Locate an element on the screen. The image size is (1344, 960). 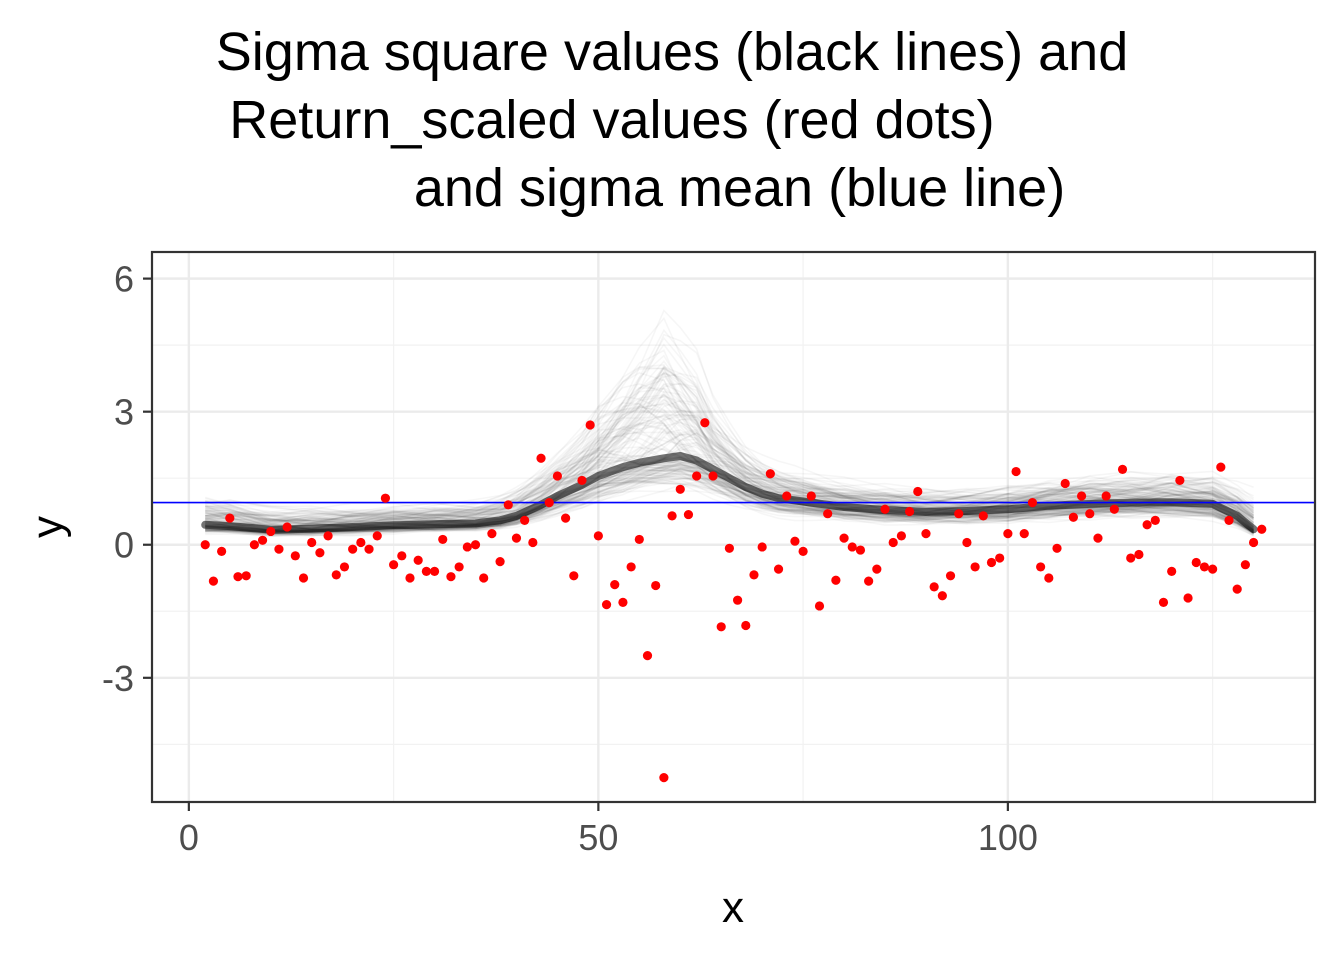
x-axis: 0 50 100 is located at coordinates (608, 830).